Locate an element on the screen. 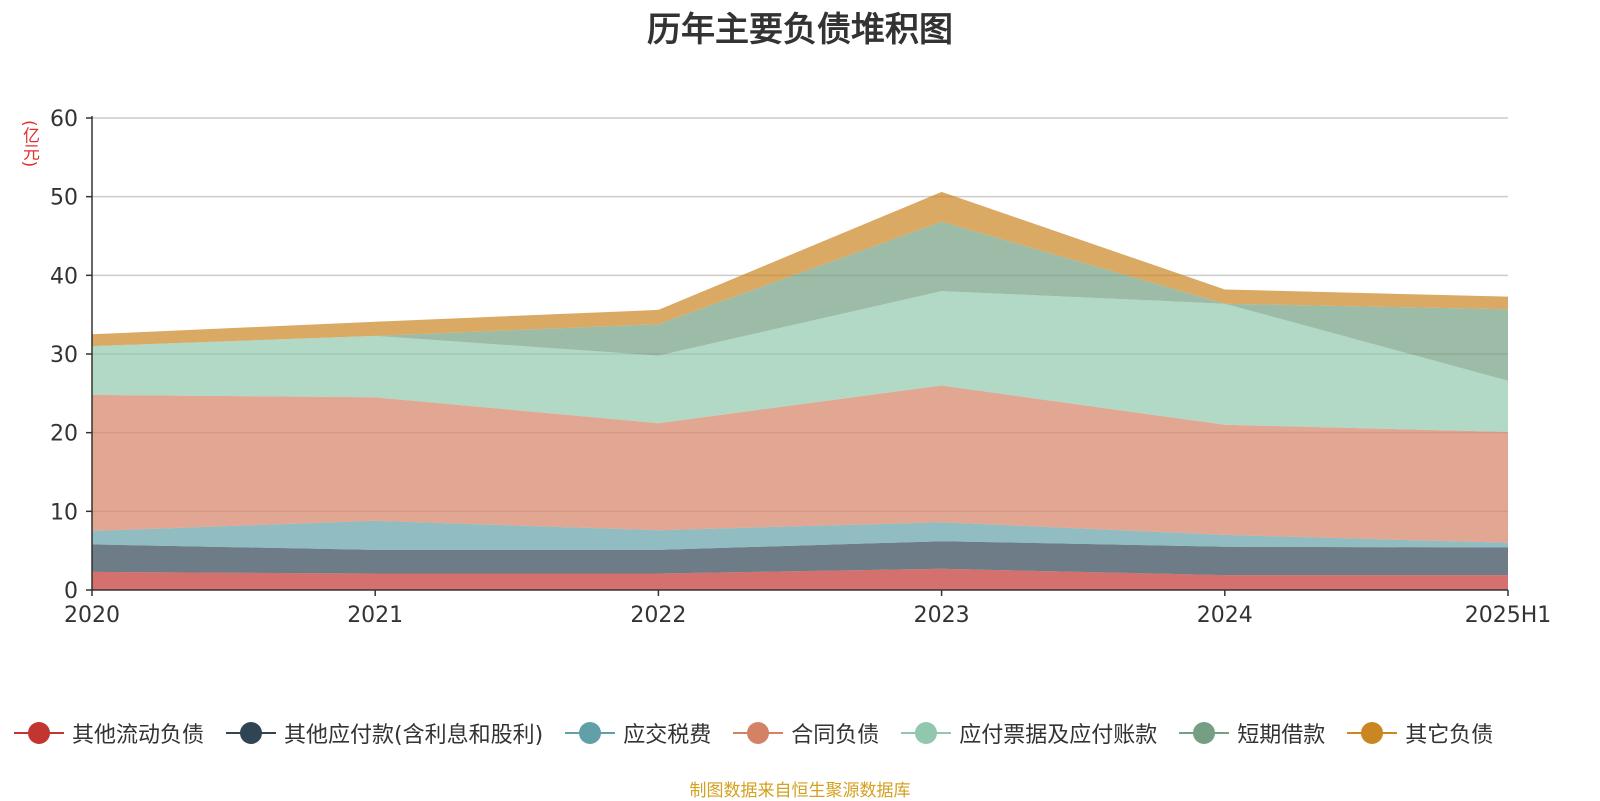  legend-item: 其他应付款(含利息和股利) is located at coordinates (384, 733).